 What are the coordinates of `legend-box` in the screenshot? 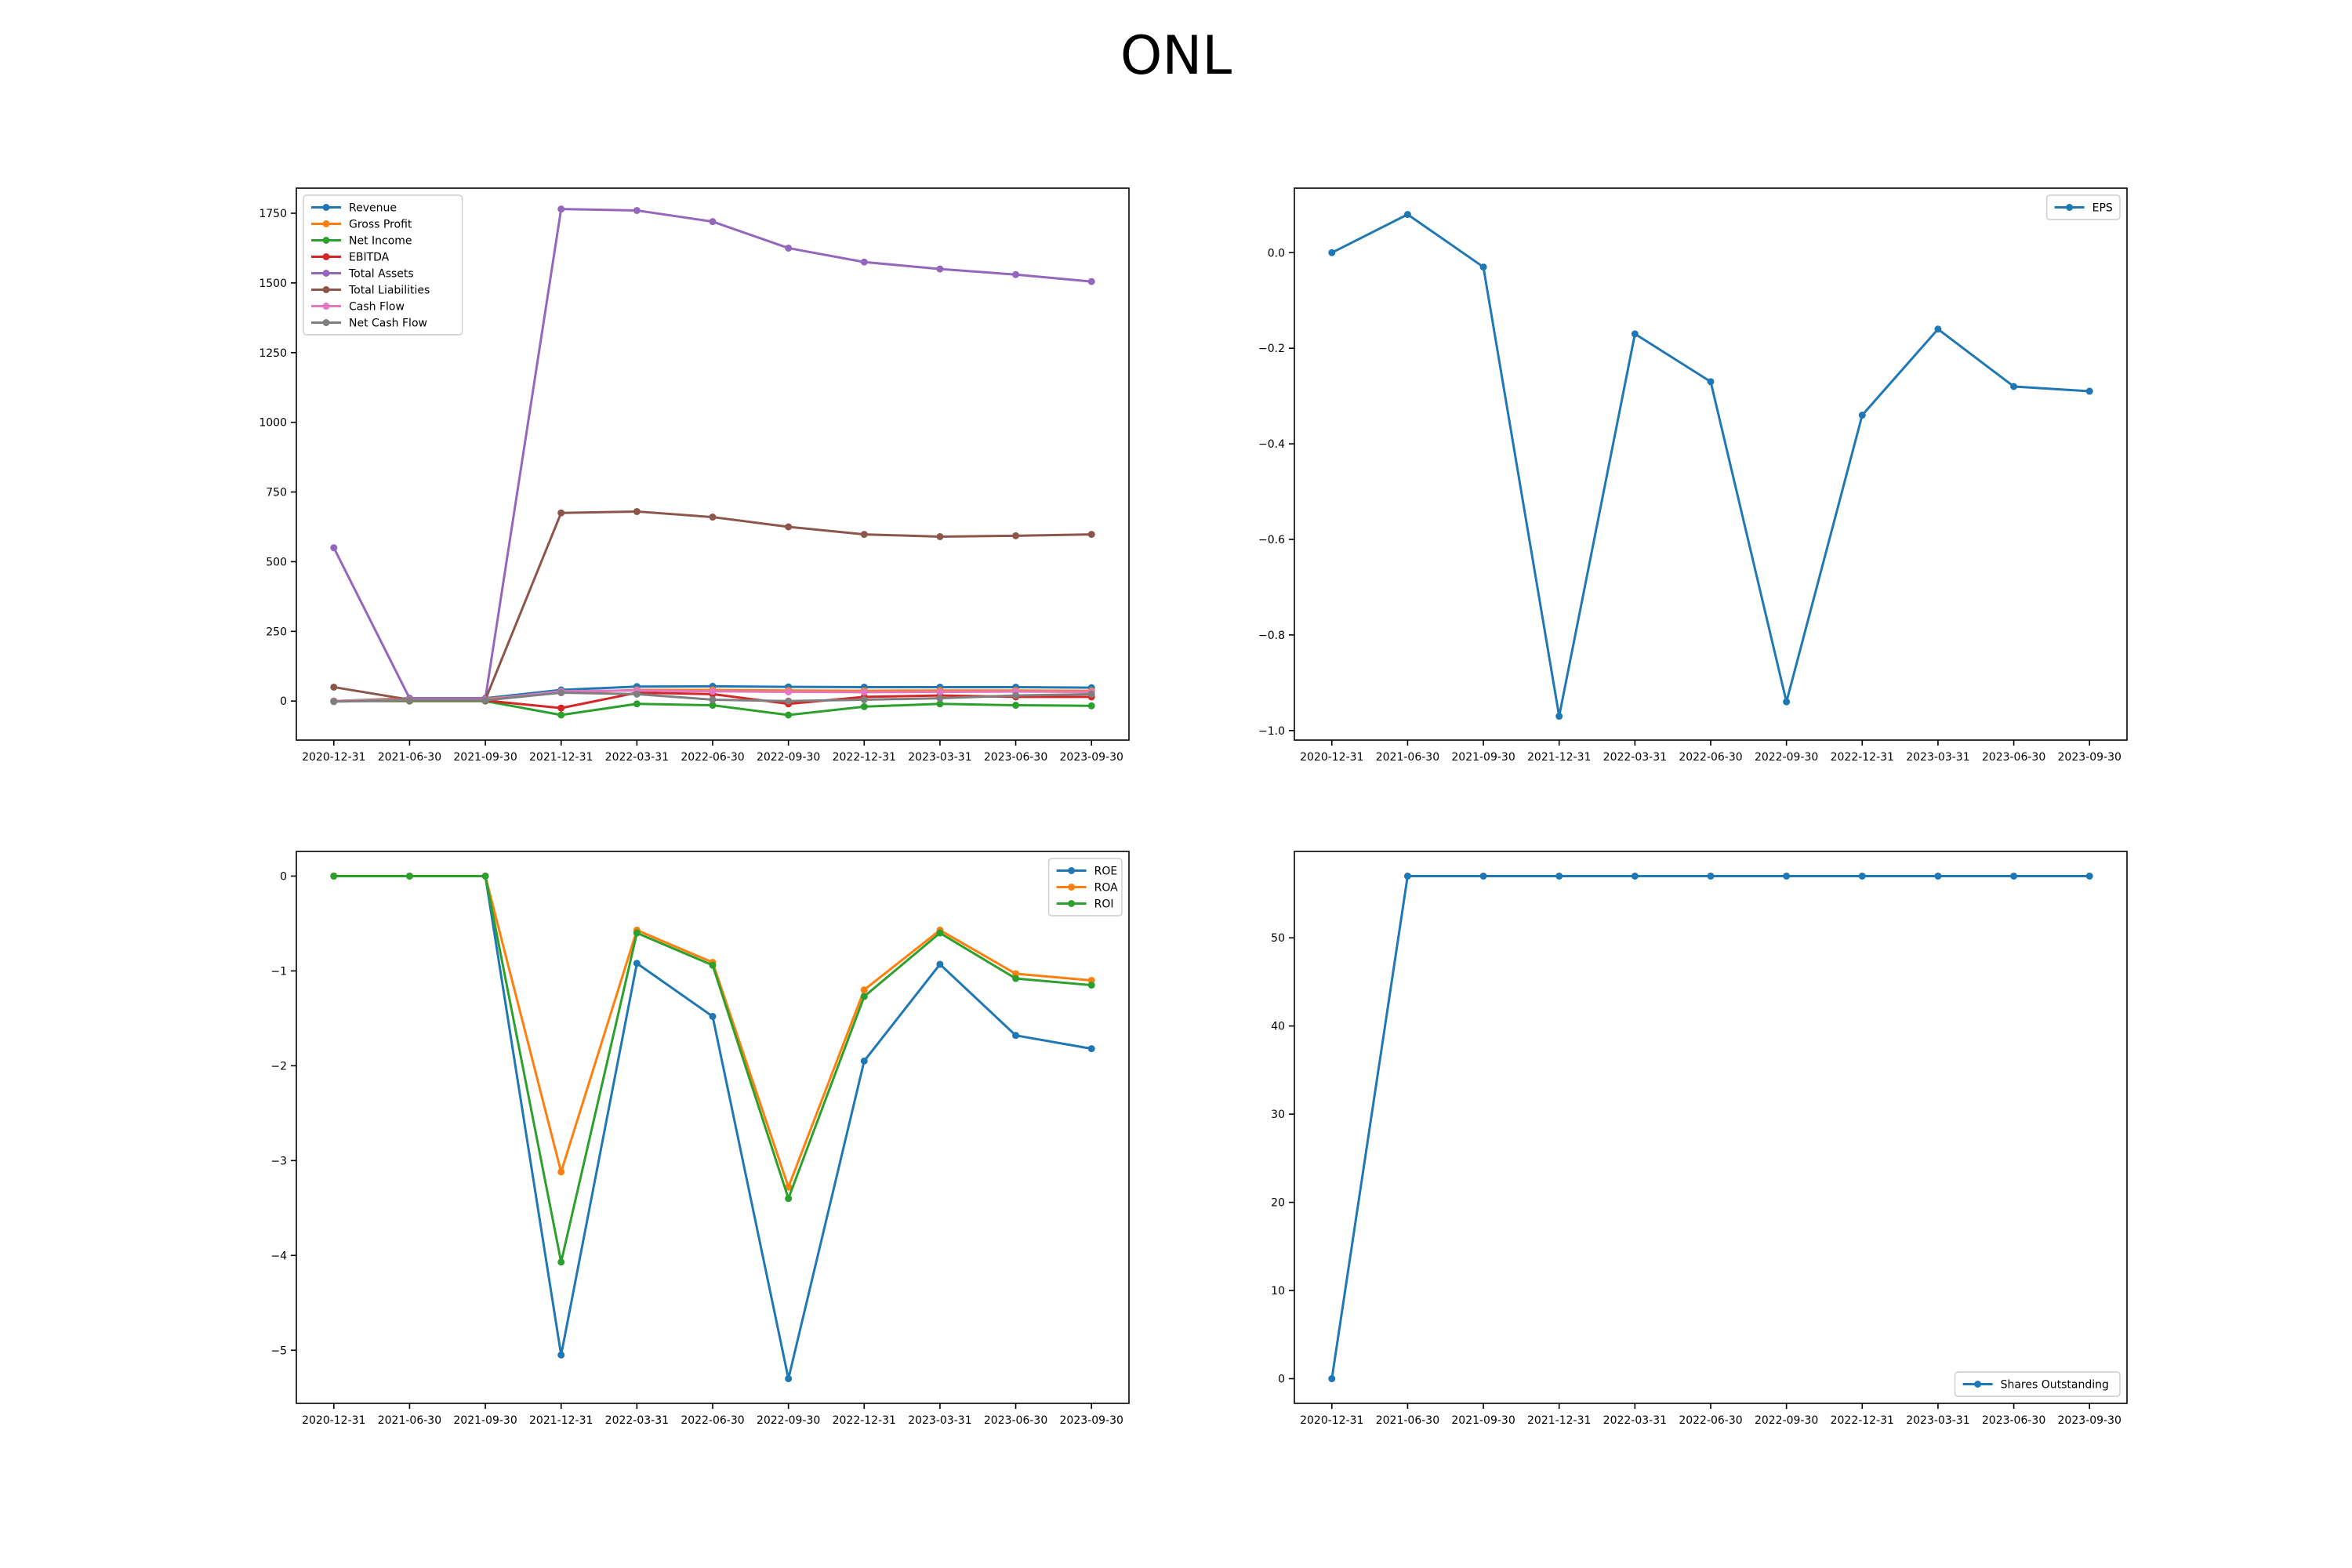 It's located at (383, 265).